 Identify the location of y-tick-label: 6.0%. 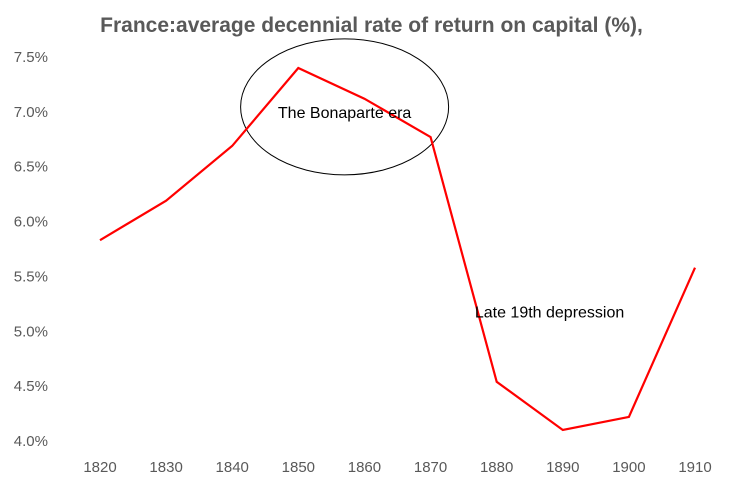
(31, 222).